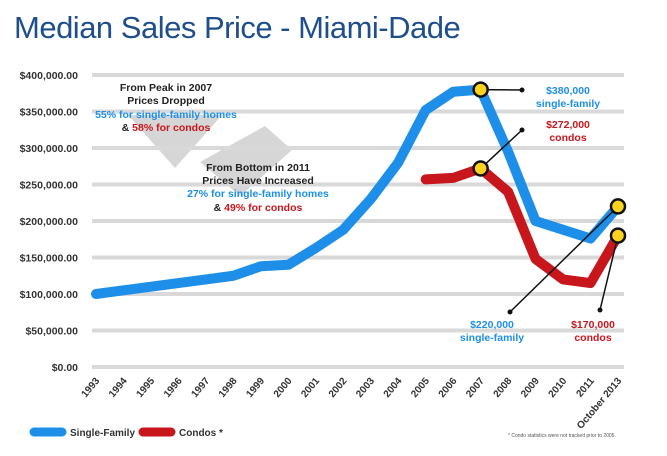 The height and width of the screenshot is (456, 667). Describe the element at coordinates (166, 88) in the screenshot. I see `annotation-peak-line1: From Peak in 2007` at that location.